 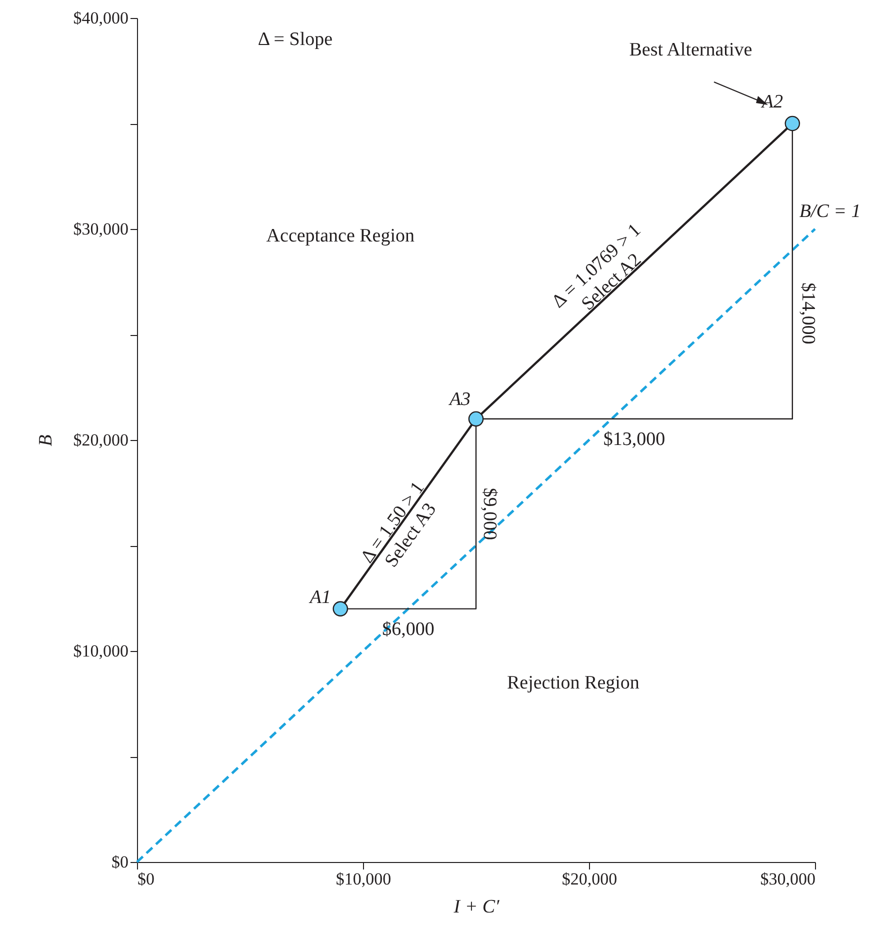 What do you see at coordinates (476, 907) in the screenshot?
I see `x-axis-title: I + C′` at bounding box center [476, 907].